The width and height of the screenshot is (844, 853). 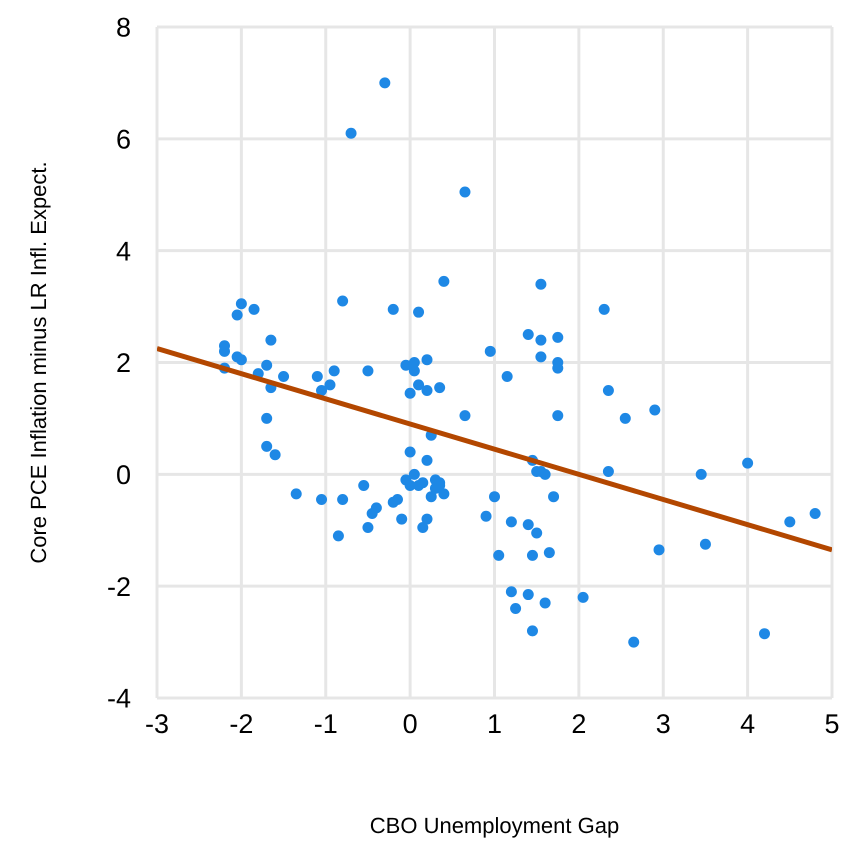 What do you see at coordinates (123, 363) in the screenshot?
I see `y-tick-label: 2` at bounding box center [123, 363].